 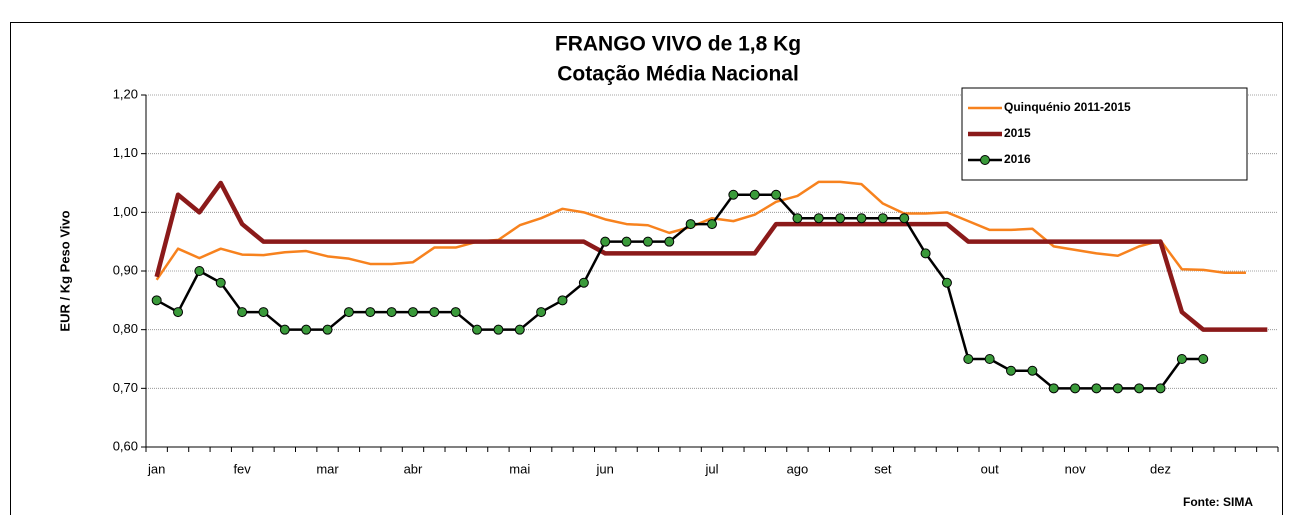 What do you see at coordinates (1017, 159) in the screenshot?
I see `legend-label: 2016` at bounding box center [1017, 159].